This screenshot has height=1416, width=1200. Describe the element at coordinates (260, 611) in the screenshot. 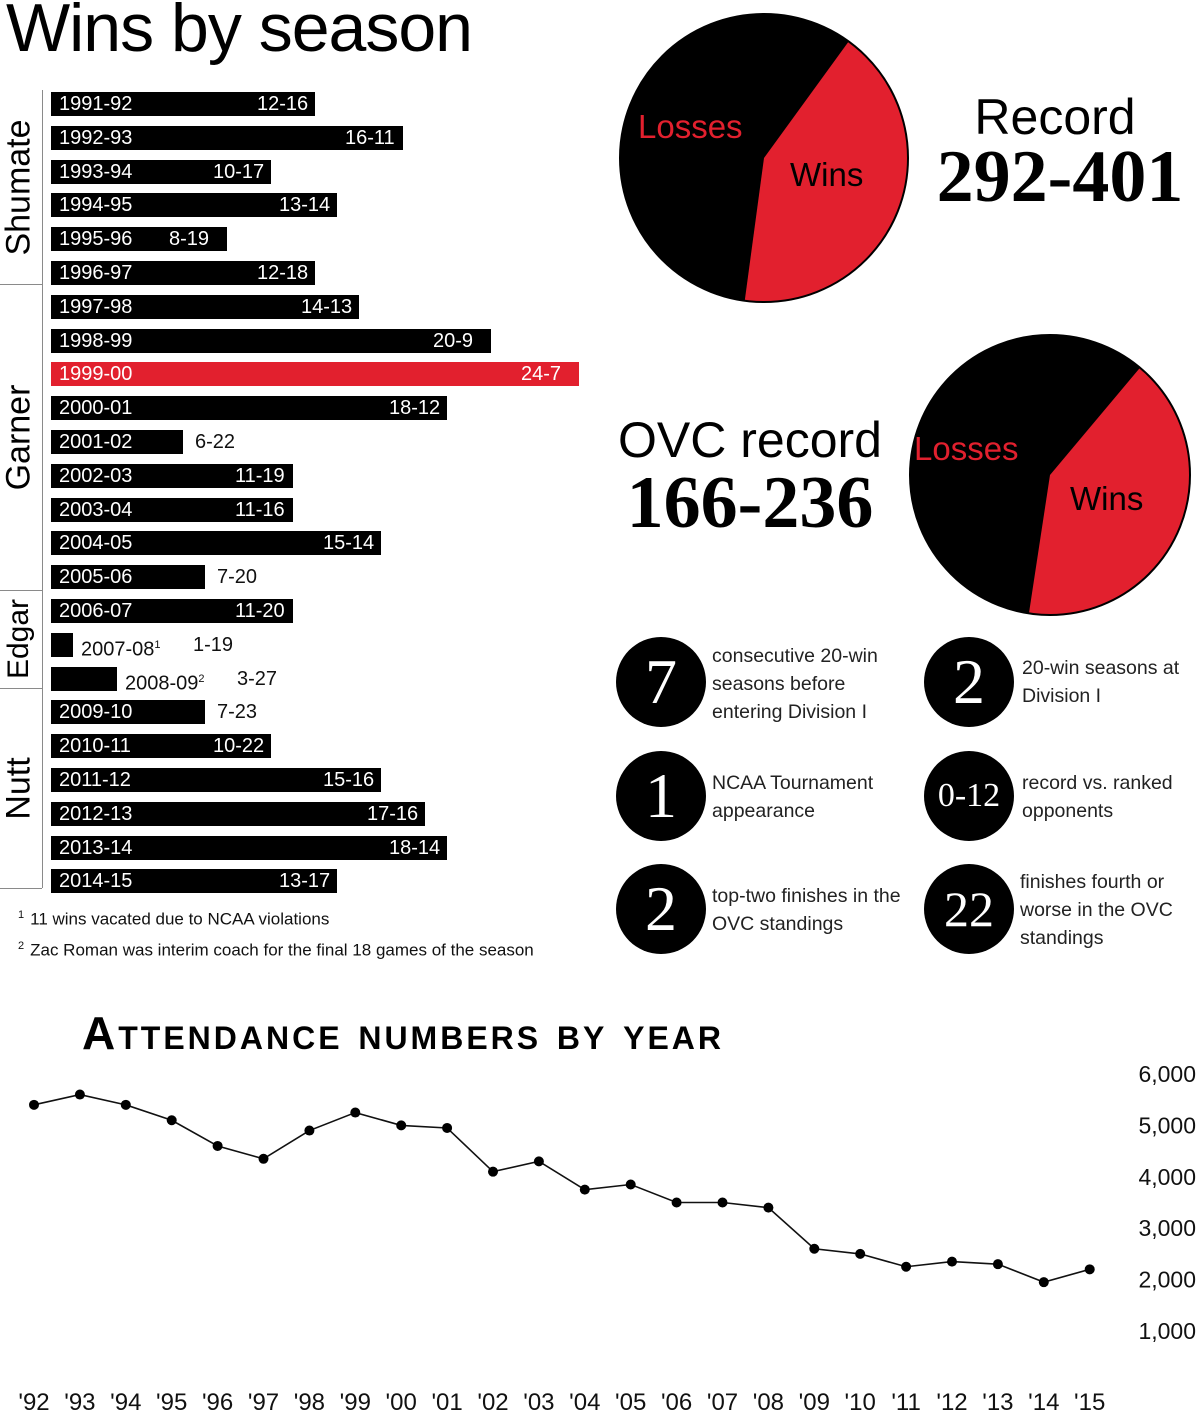

I see `record-label: 11-20` at that location.